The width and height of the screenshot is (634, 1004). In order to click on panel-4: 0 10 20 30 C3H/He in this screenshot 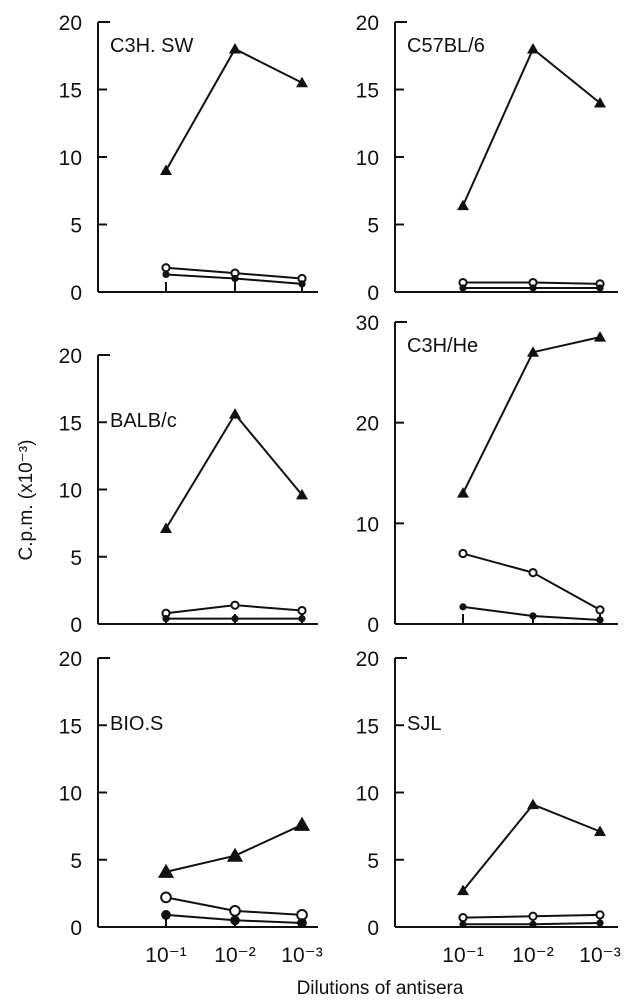, I will do `click(487, 474)`.